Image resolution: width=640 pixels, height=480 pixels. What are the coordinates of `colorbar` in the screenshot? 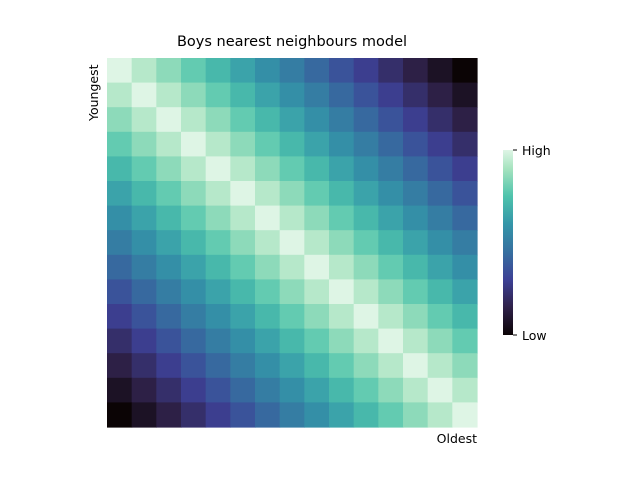 It's located at (510, 242).